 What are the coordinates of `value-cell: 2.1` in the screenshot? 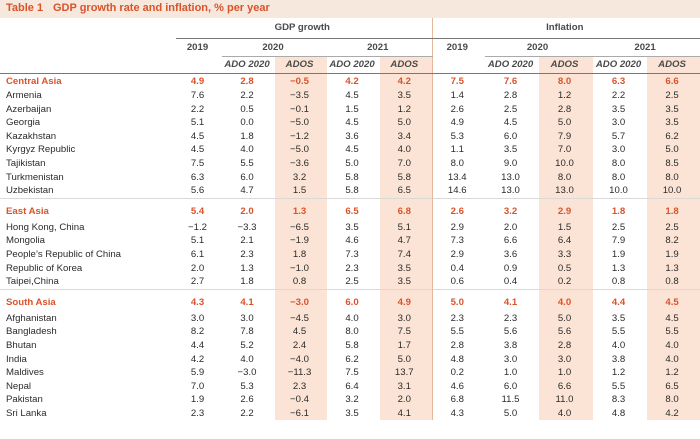 It's located at (247, 241).